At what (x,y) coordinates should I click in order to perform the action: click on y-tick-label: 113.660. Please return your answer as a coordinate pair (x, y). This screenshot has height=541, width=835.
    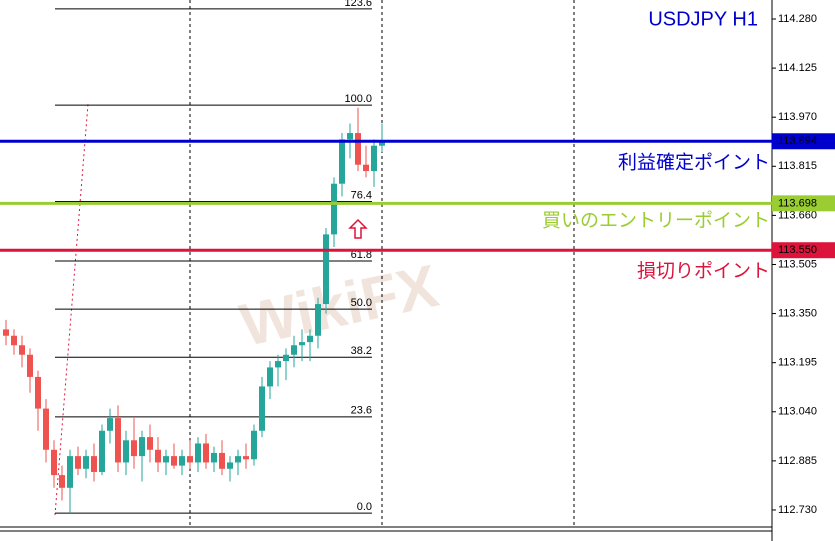
    Looking at the image, I should click on (797, 215).